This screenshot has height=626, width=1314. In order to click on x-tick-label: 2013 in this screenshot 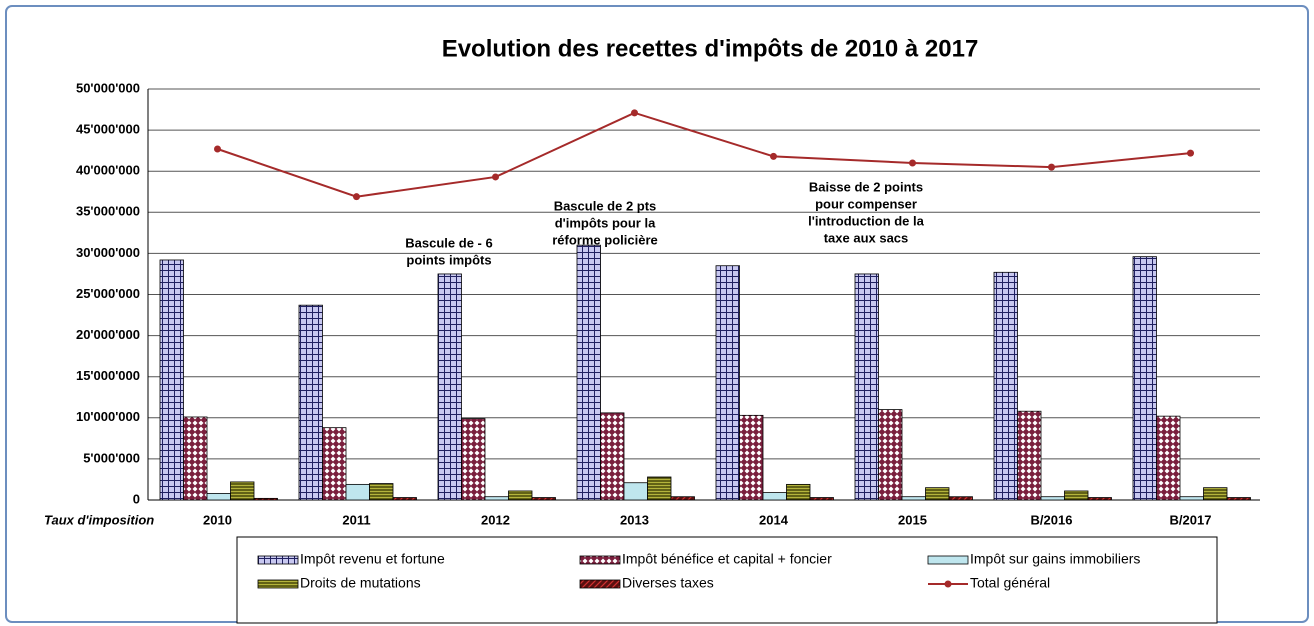, I will do `click(634, 519)`.